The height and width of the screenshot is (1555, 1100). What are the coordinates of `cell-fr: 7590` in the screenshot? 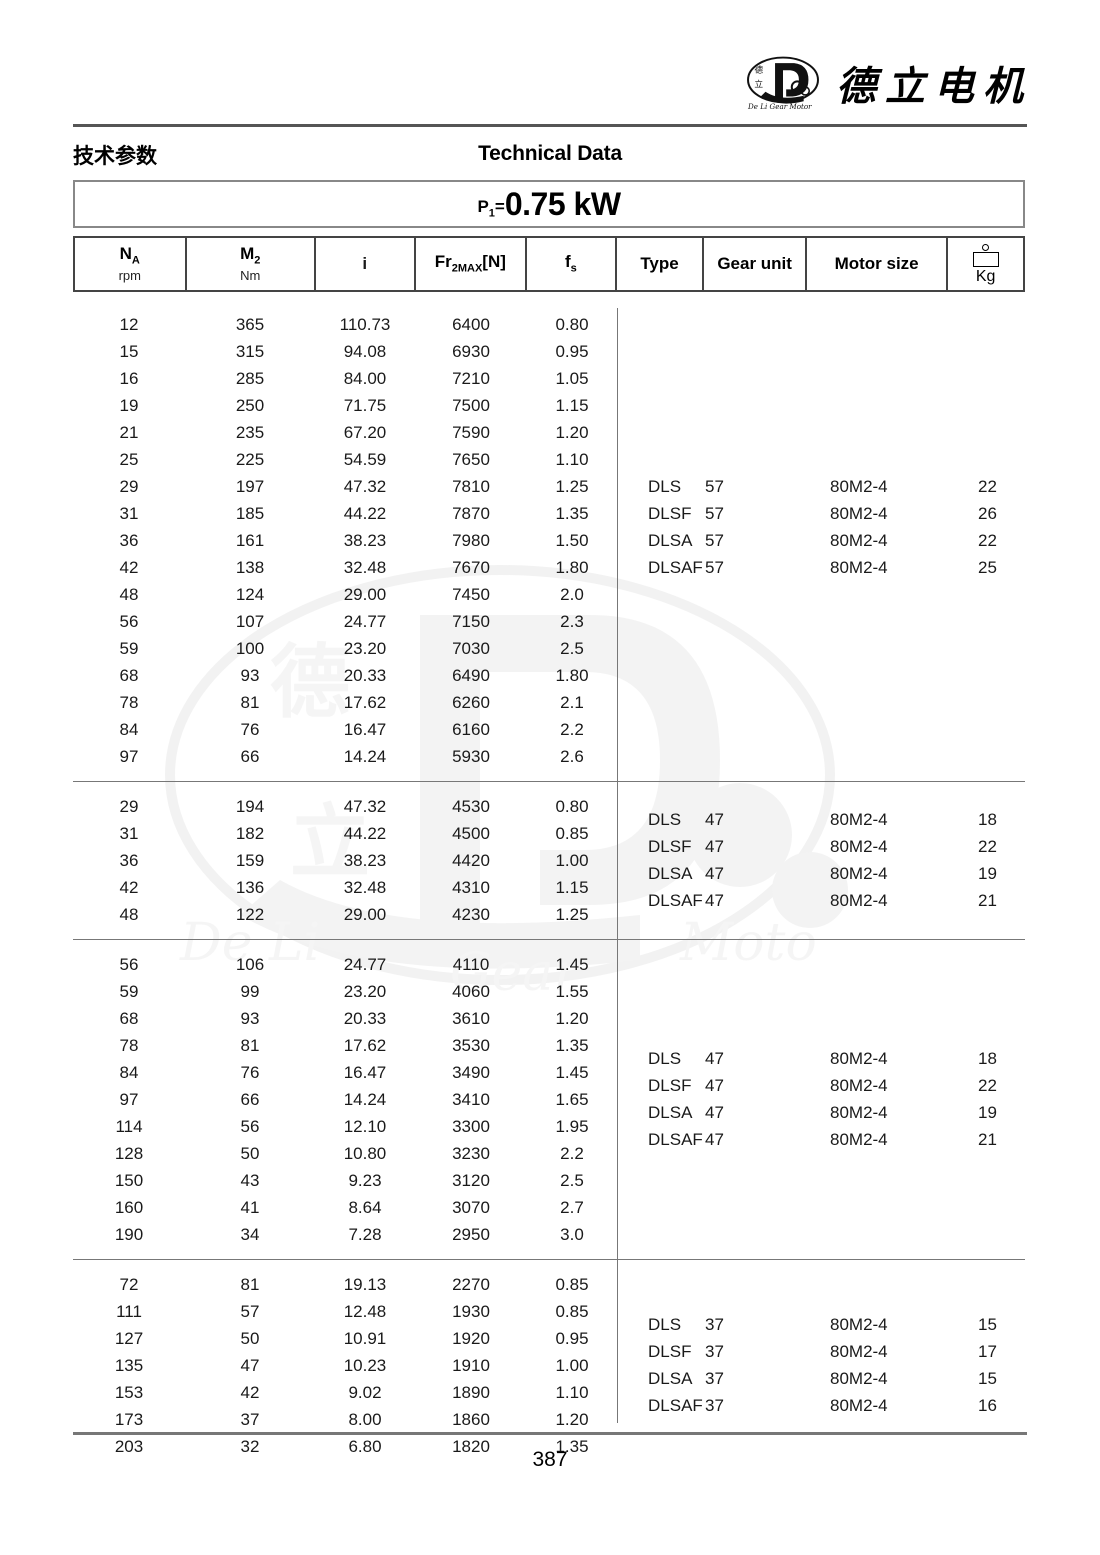 It's located at (471, 432).